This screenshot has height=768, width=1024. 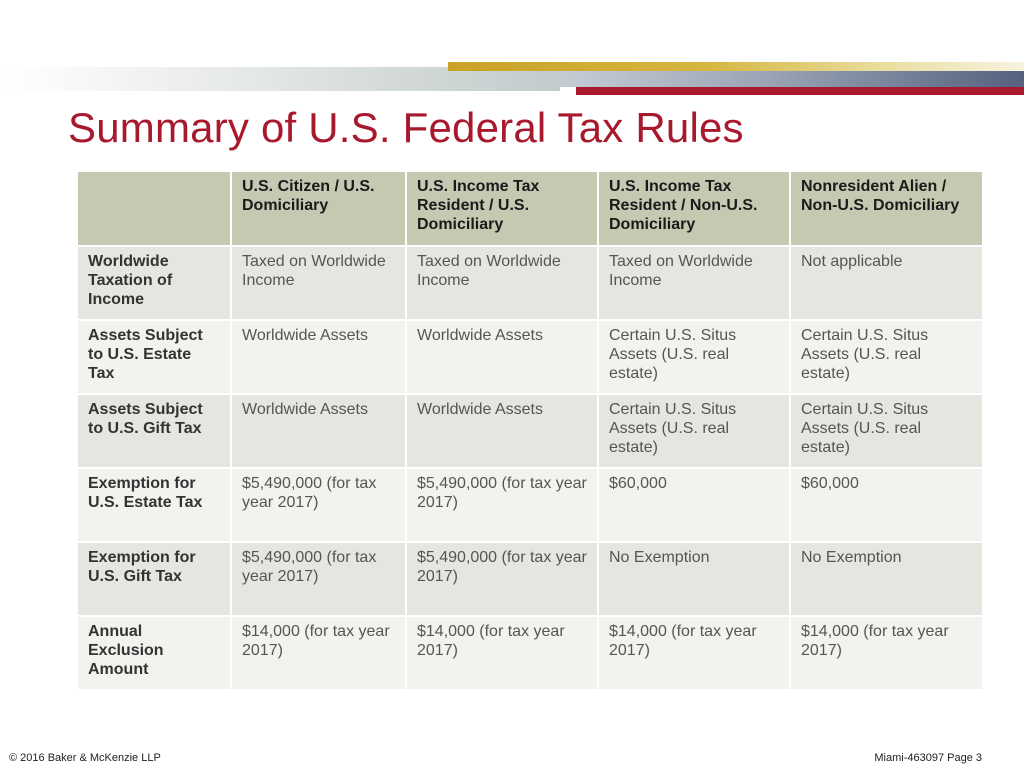 I want to click on row-label: Assets Subject to U.S. Gift Tax, so click(x=154, y=431).